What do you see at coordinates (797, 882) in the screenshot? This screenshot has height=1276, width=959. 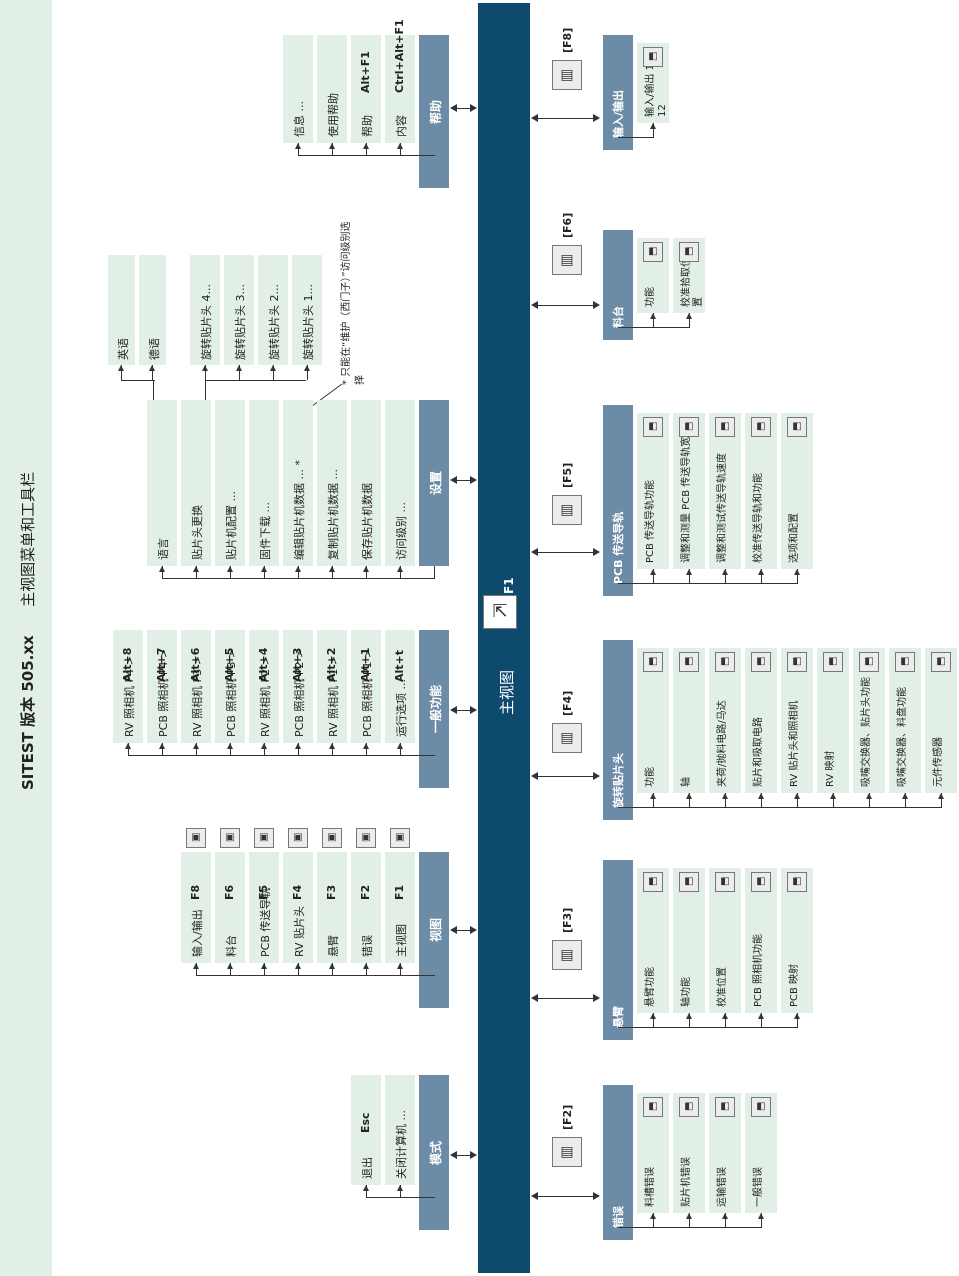 I see `pcb-mapping-icon: ◧` at bounding box center [797, 882].